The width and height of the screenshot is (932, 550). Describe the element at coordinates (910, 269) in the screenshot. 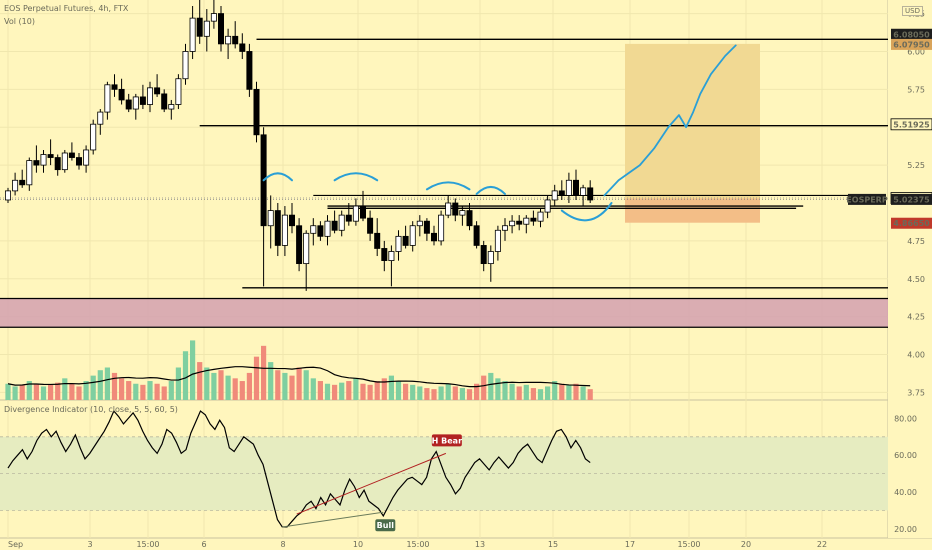

I see `price-axis-bg` at that location.